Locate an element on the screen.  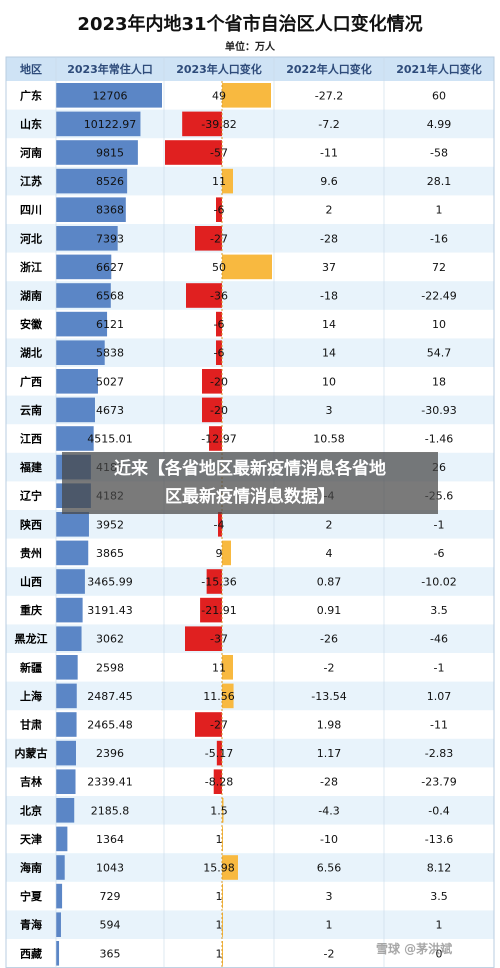
population-label: 9815 is located at coordinates (110, 153).